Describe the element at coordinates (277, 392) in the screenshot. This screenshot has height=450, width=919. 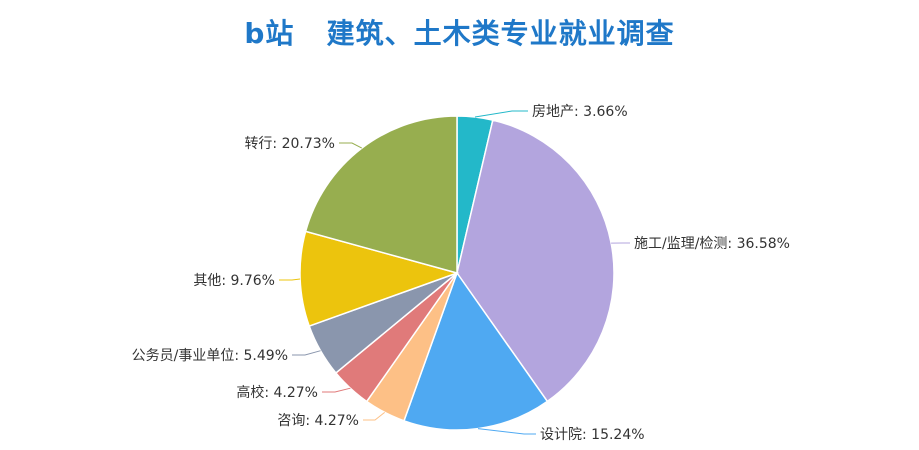
I see `slice-label-5: 高校: 4.27%` at that location.